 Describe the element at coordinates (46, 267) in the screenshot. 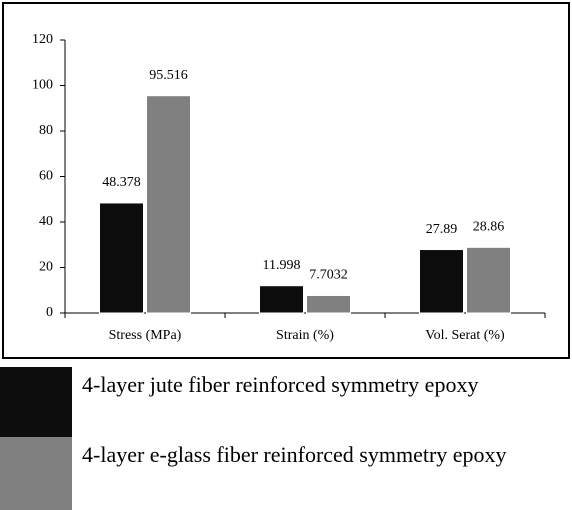

I see `y-tick-label: 20` at that location.